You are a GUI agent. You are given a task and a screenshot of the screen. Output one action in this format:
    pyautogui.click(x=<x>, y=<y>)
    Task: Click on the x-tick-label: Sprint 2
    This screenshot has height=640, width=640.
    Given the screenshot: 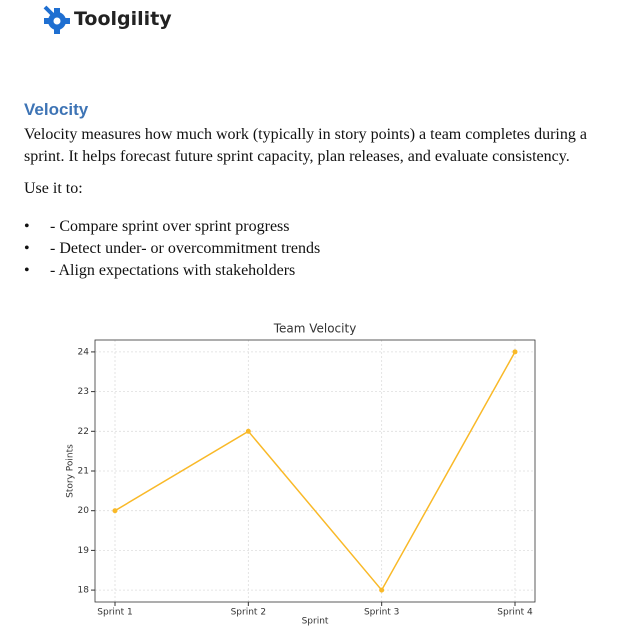 What is the action you would take?
    pyautogui.click(x=248, y=613)
    